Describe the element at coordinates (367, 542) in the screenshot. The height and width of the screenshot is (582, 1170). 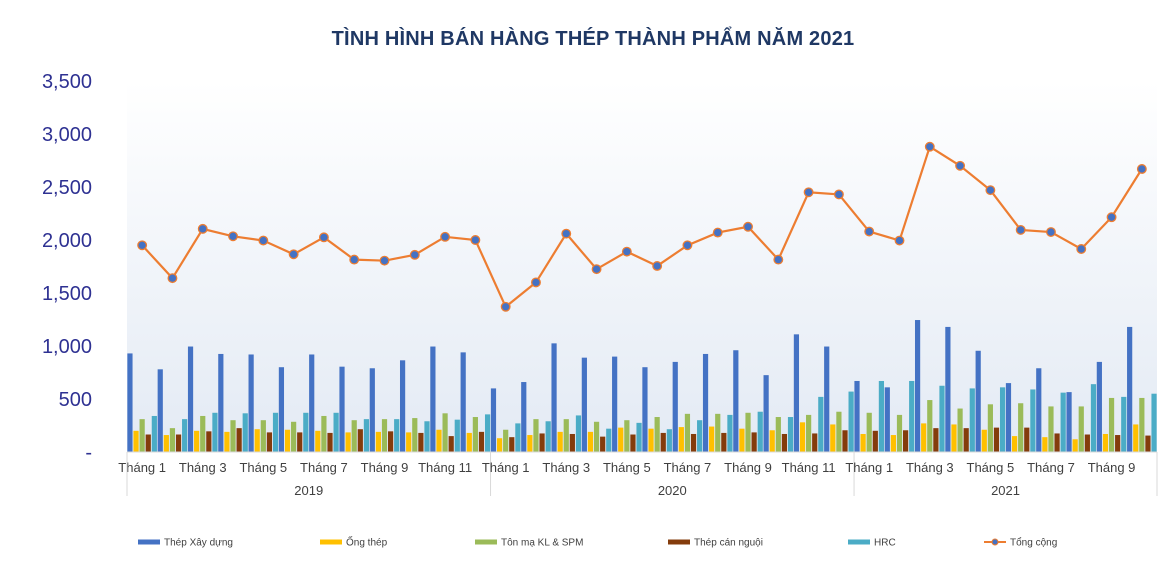
I see `legend-label: Ống thép` at that location.